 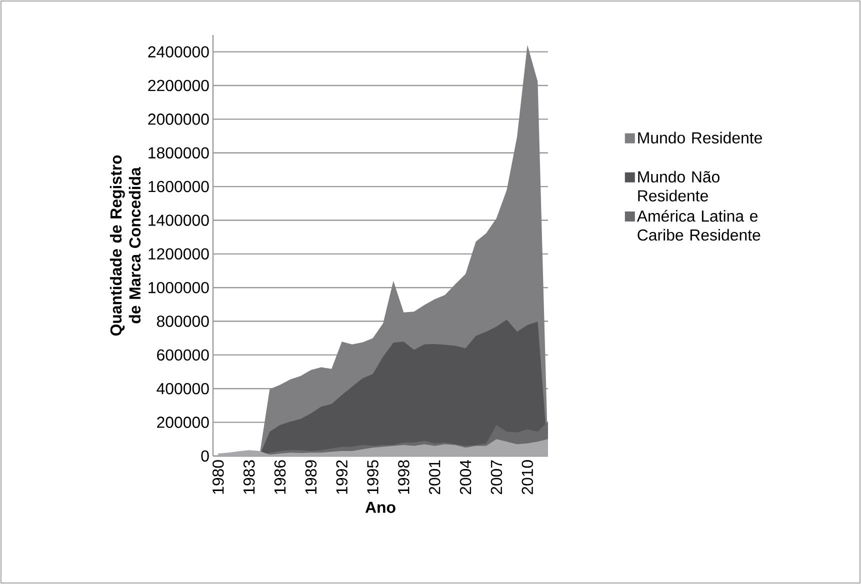 What do you see at coordinates (178, 254) in the screenshot?
I see `y-tick-label: 1200000` at bounding box center [178, 254].